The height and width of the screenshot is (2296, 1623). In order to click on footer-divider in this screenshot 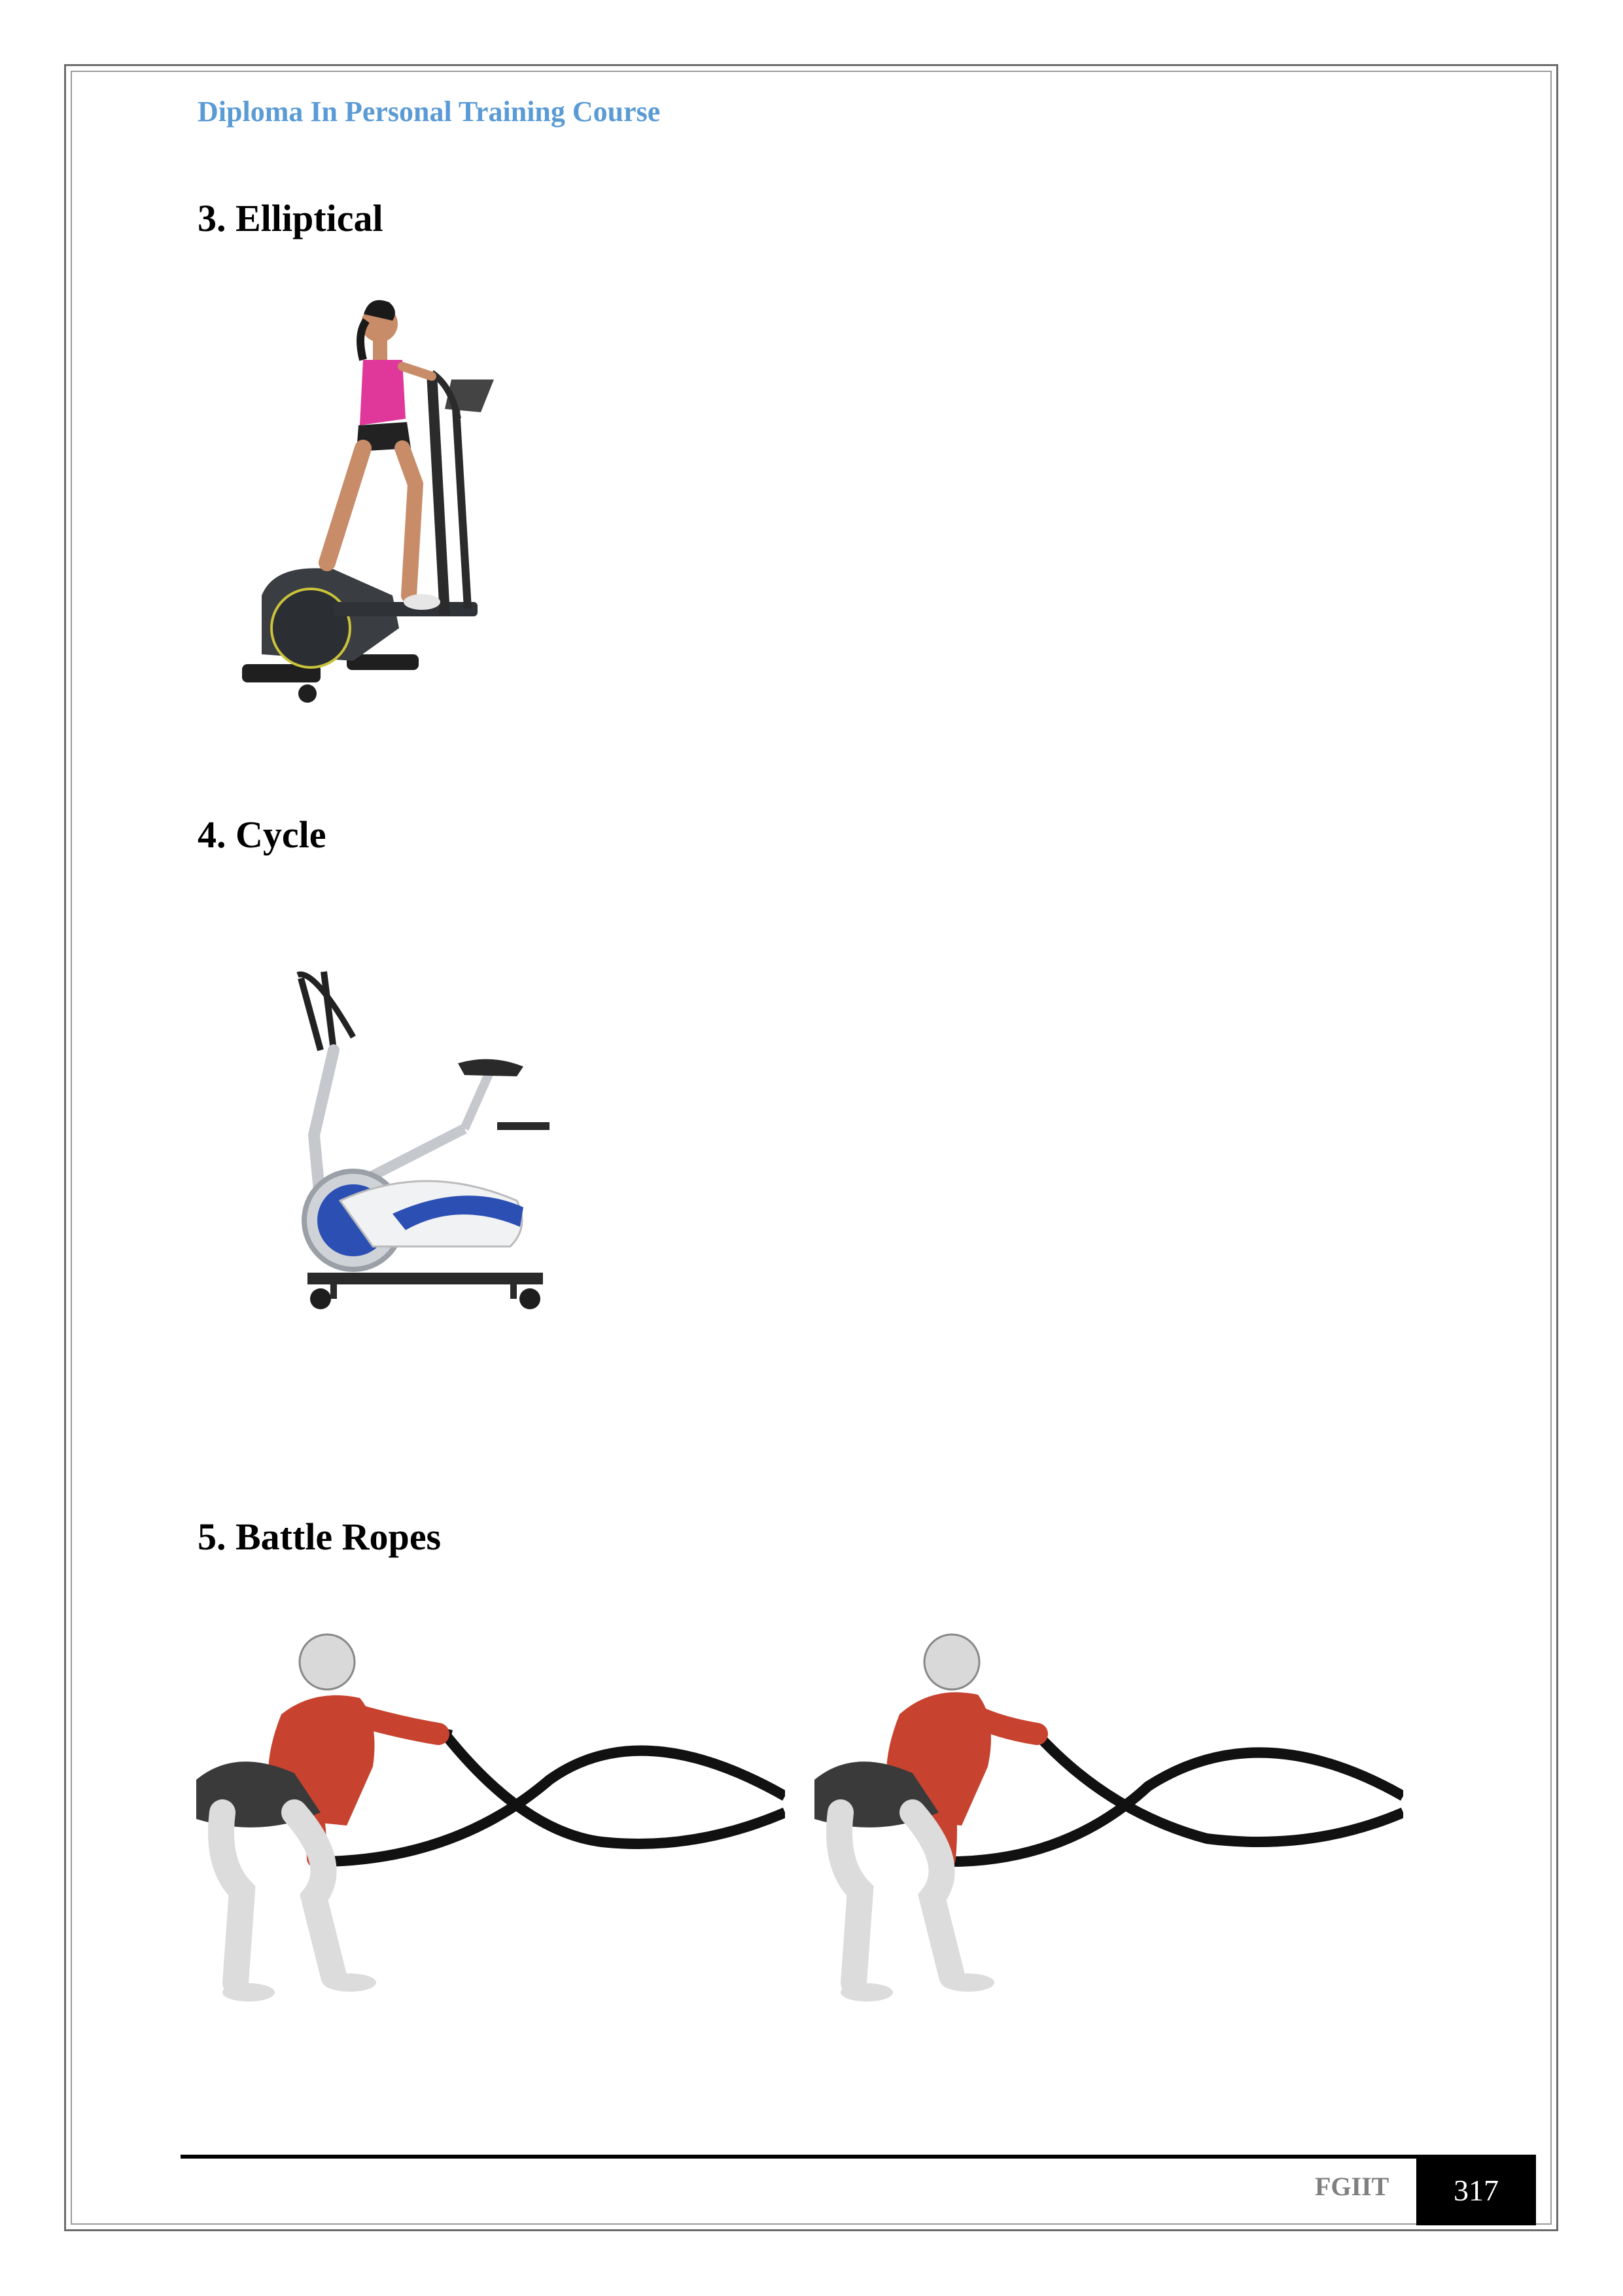, I will do `click(799, 2157)`.